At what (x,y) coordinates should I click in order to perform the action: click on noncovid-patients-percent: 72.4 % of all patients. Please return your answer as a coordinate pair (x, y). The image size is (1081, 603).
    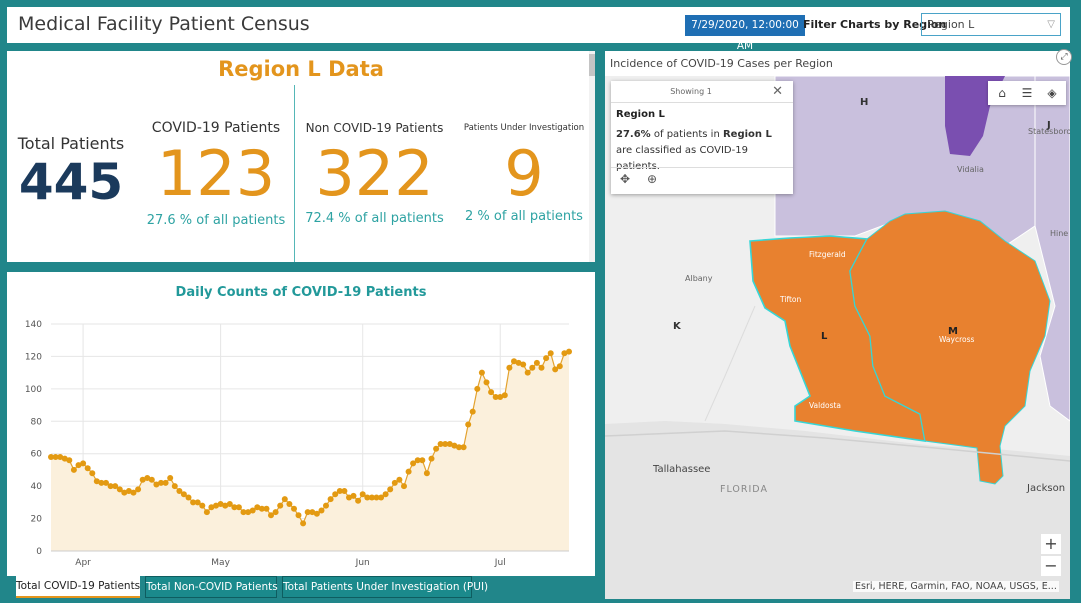
    Looking at the image, I should click on (374, 218).